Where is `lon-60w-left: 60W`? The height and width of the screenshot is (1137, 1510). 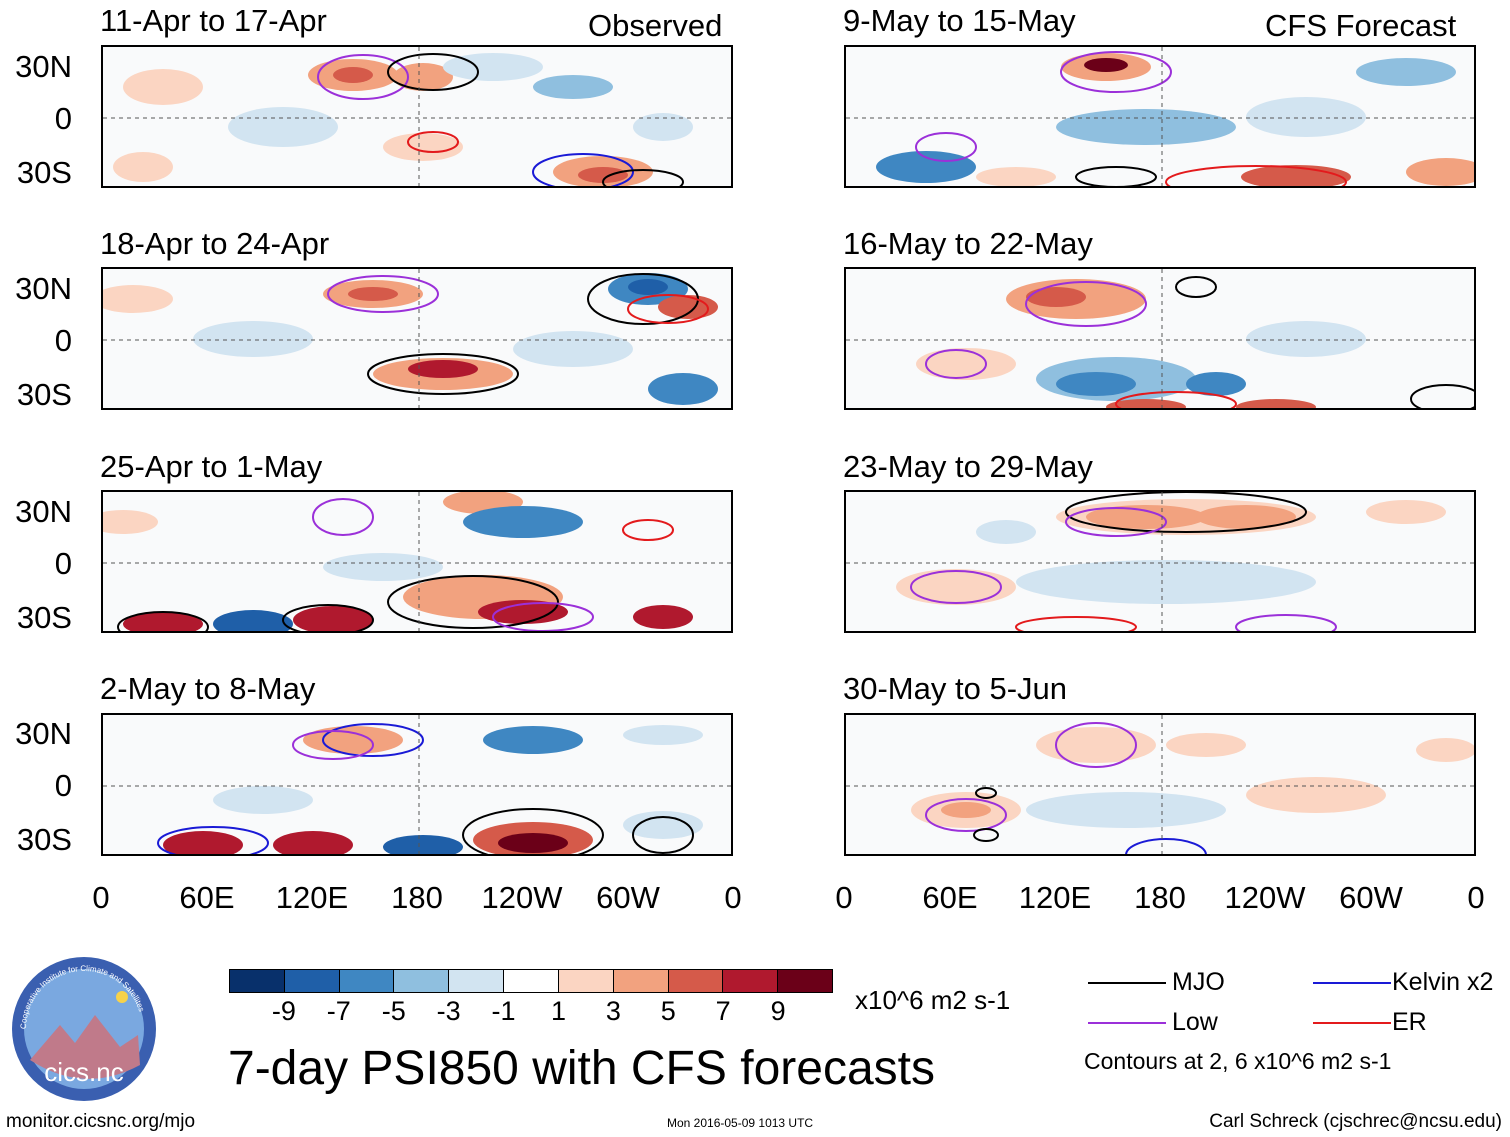
lon-60w-left: 60W is located at coordinates (628, 897).